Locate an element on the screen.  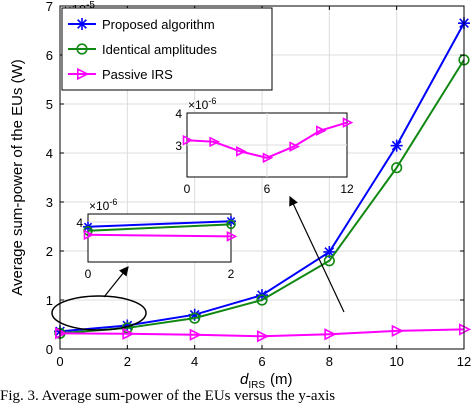
legend-box is located at coordinates (167, 49).